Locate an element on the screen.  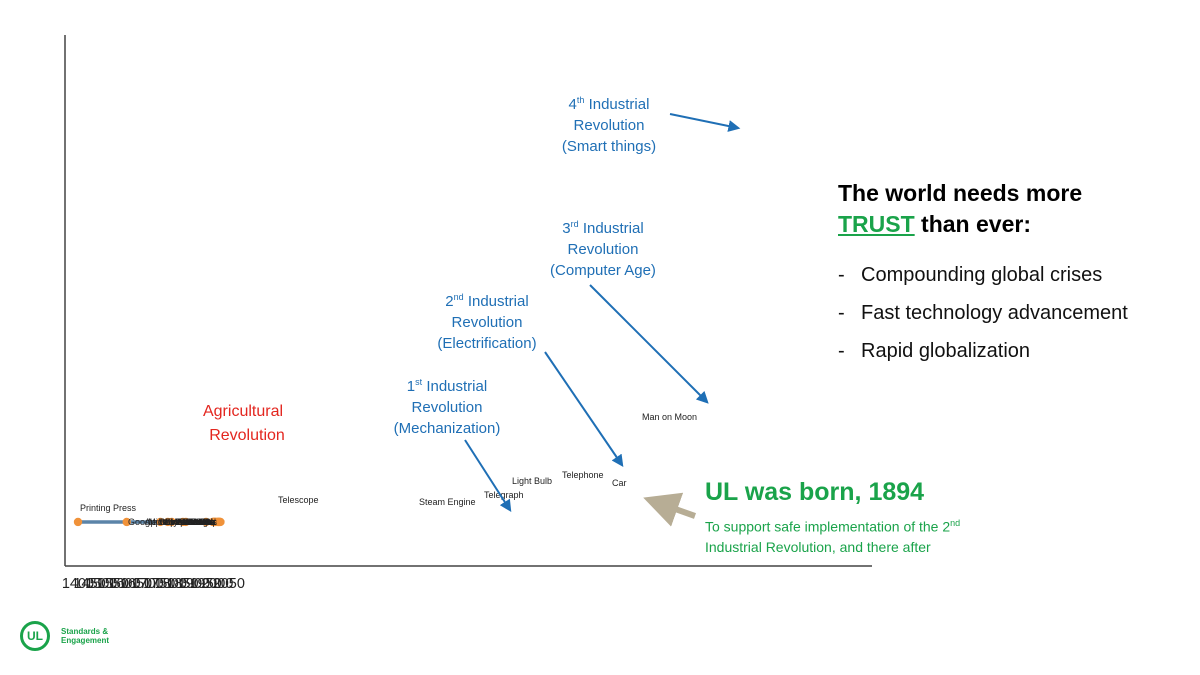
milestone-label: Apple Macintosh is located at coordinates (178, 522).